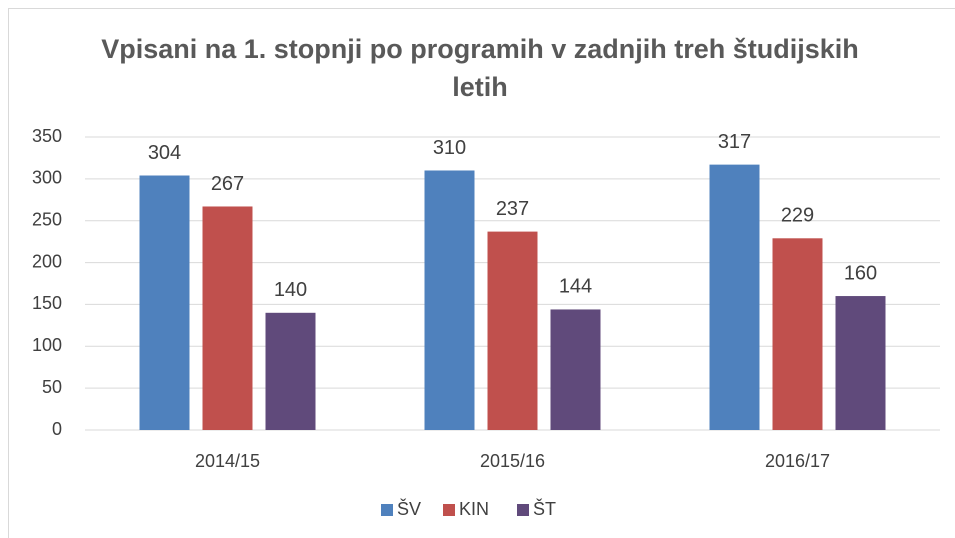 This screenshot has height=538, width=955. I want to click on legend-label: ŠT, so click(544, 508).